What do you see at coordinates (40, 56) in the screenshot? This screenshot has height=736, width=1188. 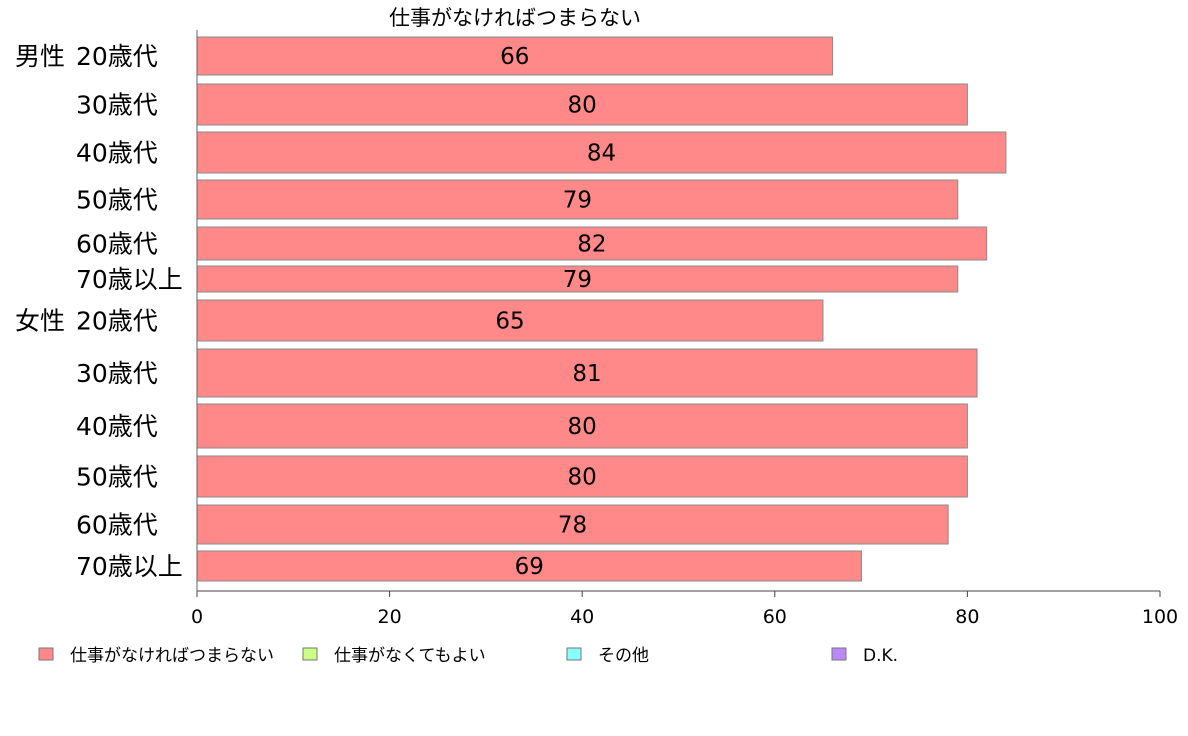 I see `group-label: 男性` at bounding box center [40, 56].